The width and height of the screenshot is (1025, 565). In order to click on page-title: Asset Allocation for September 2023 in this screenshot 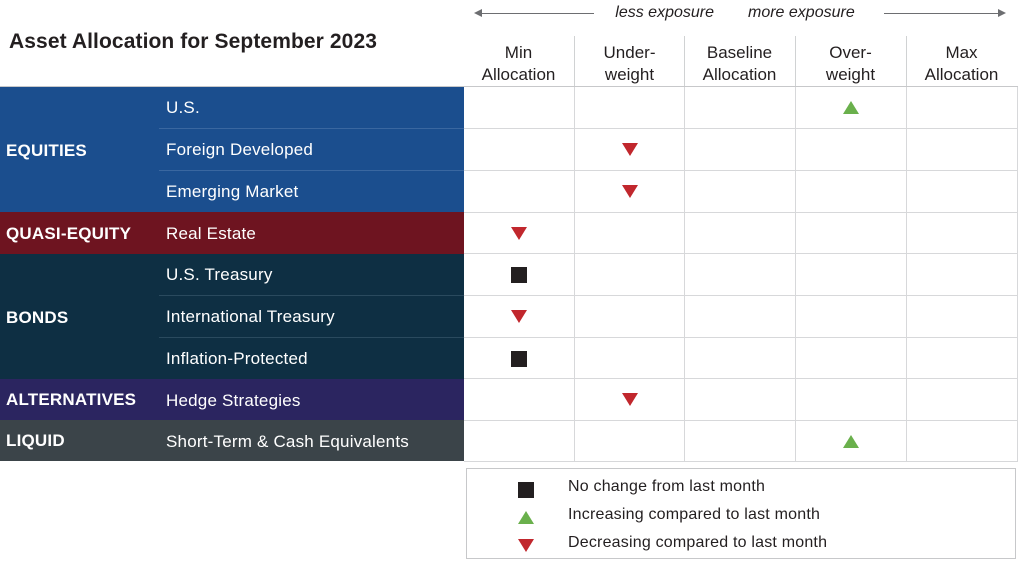, I will do `click(193, 41)`.